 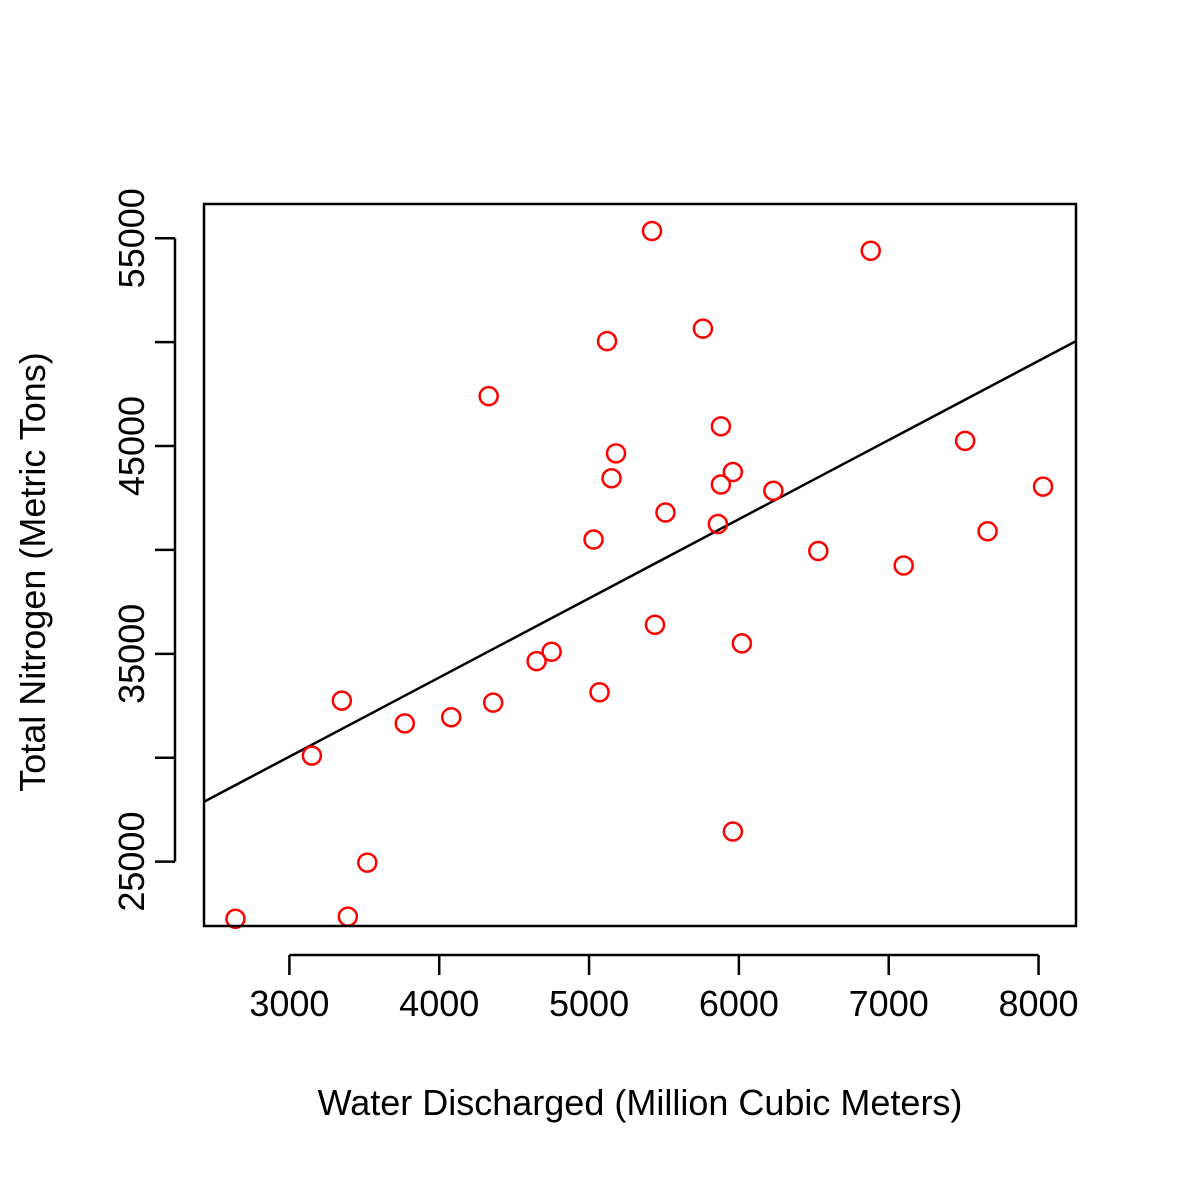 What do you see at coordinates (131, 446) in the screenshot?
I see `y-tick-label: 45000` at bounding box center [131, 446].